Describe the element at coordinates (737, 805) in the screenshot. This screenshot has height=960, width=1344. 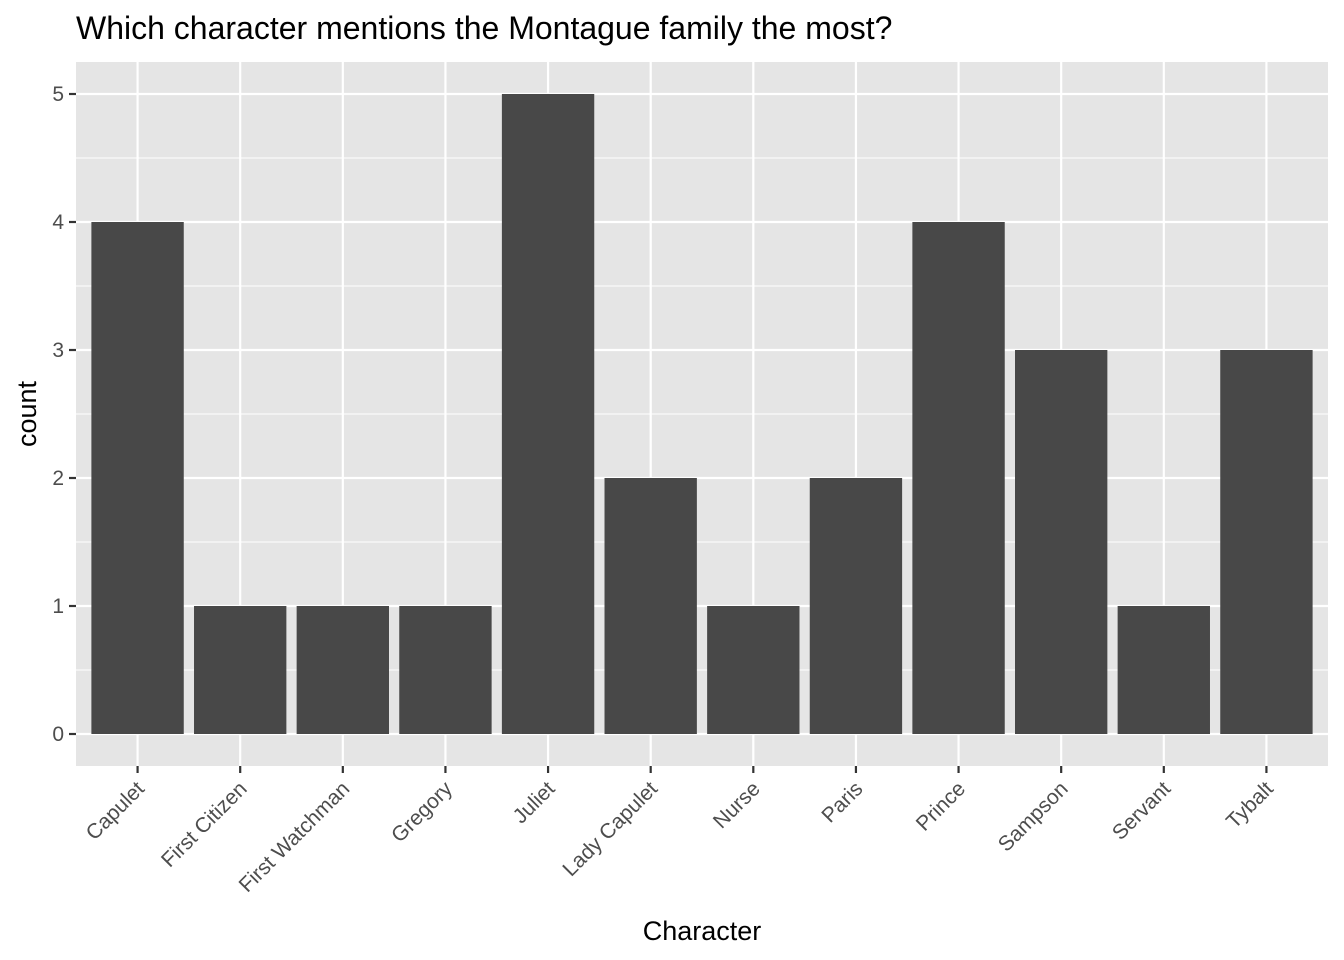
I see `x-tick-label: Nurse` at that location.